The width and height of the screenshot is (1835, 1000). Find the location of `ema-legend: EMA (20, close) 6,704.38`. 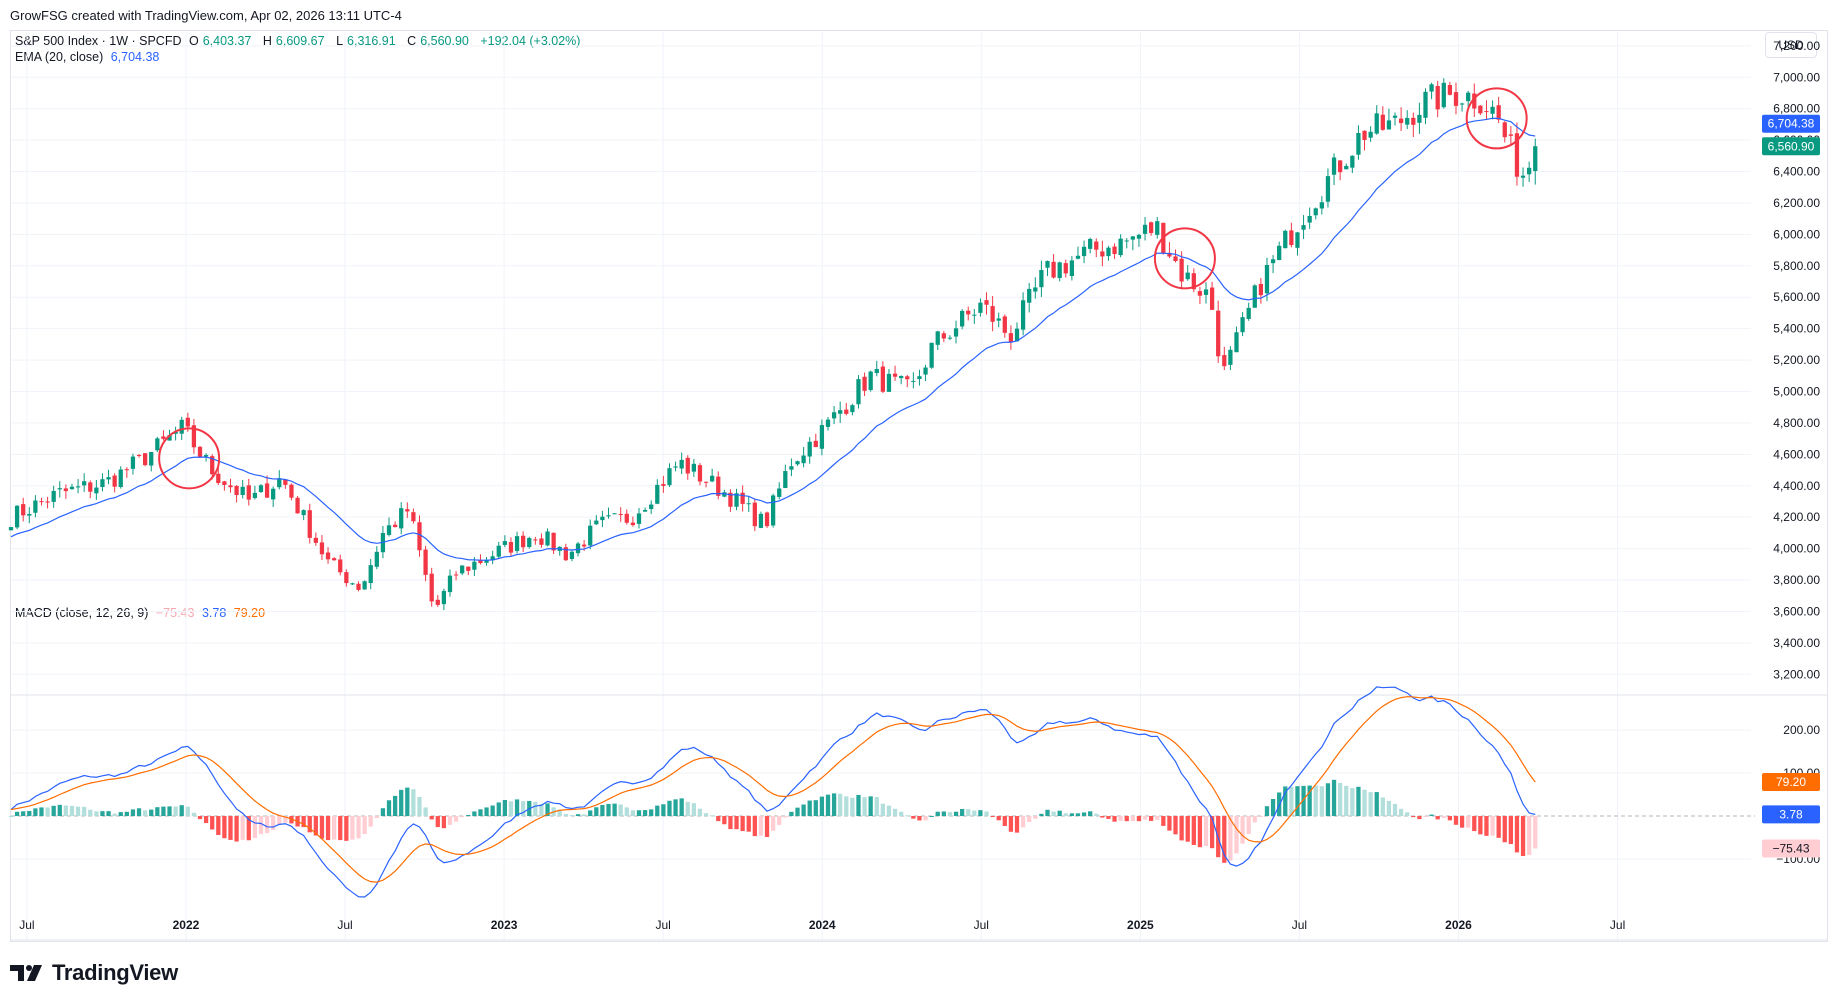

ema-legend: EMA (20, close) 6,704.38 is located at coordinates (89, 57).